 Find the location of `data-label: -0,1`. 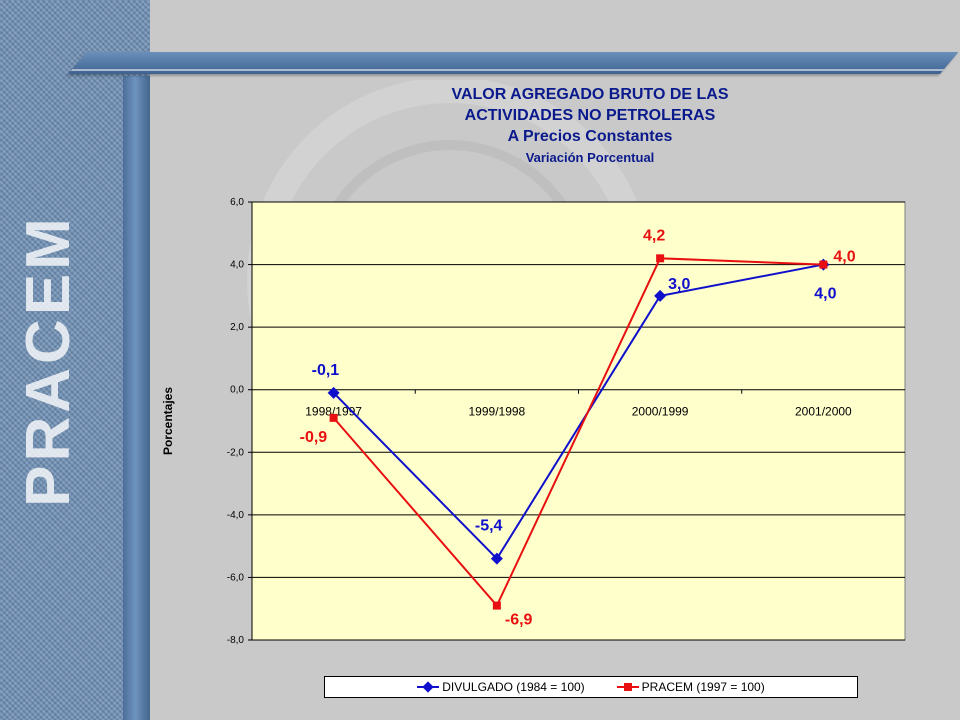

data-label: -0,1 is located at coordinates (326, 370).